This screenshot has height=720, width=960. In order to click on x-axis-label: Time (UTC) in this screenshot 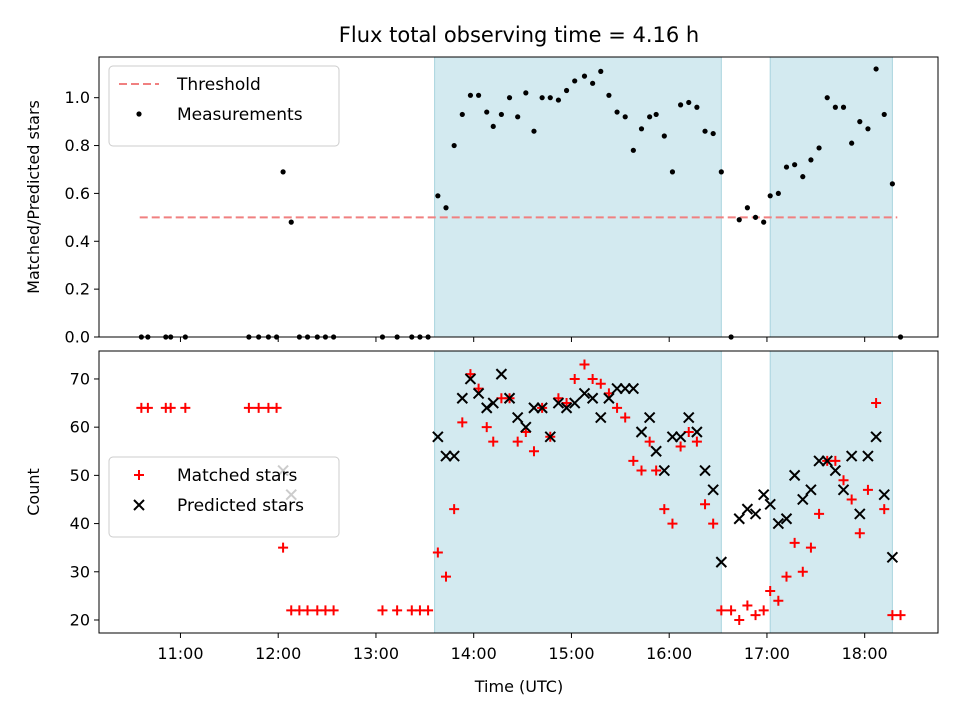, I will do `click(518, 686)`.